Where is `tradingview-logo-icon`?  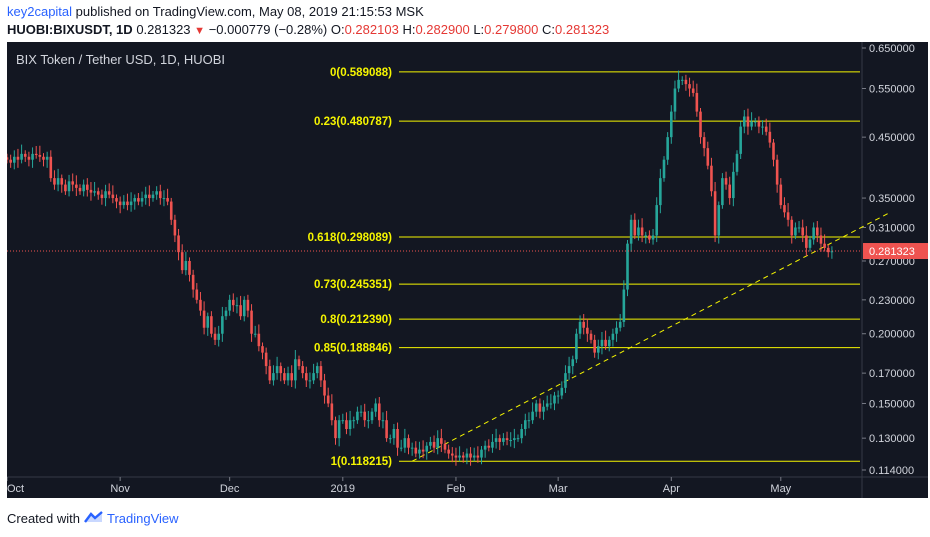
tradingview-logo-icon is located at coordinates (94, 518).